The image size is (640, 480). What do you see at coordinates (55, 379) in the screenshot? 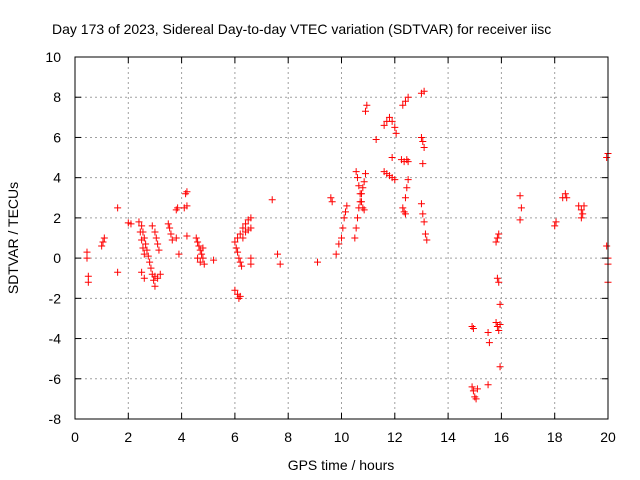
I see `y-tick-label: -6` at bounding box center [55, 379].